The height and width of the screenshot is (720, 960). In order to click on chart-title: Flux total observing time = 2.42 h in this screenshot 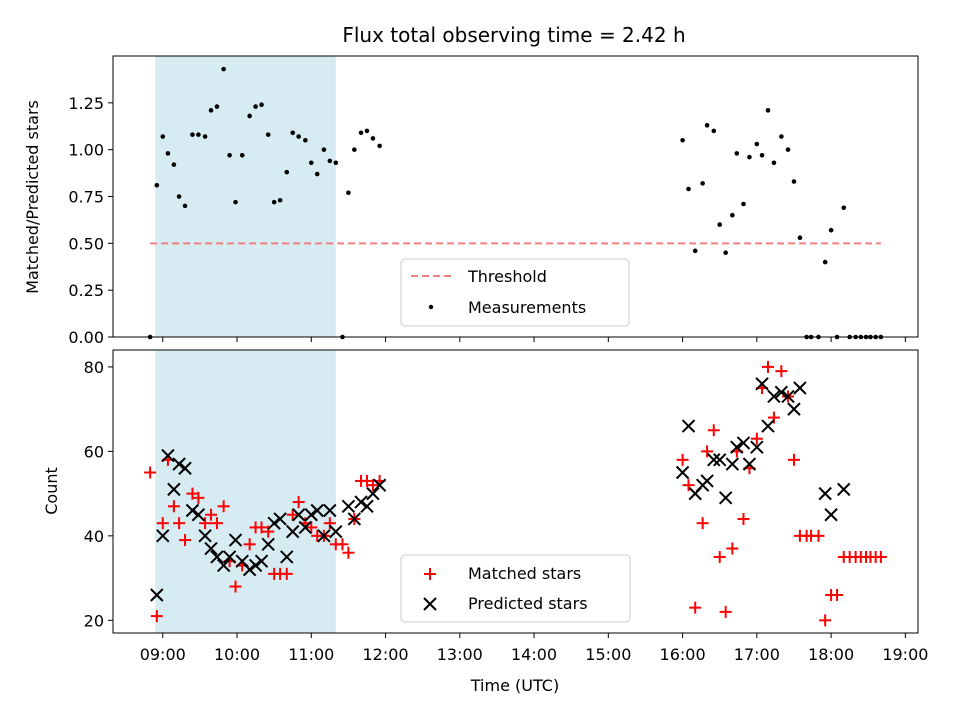, I will do `click(513, 35)`.